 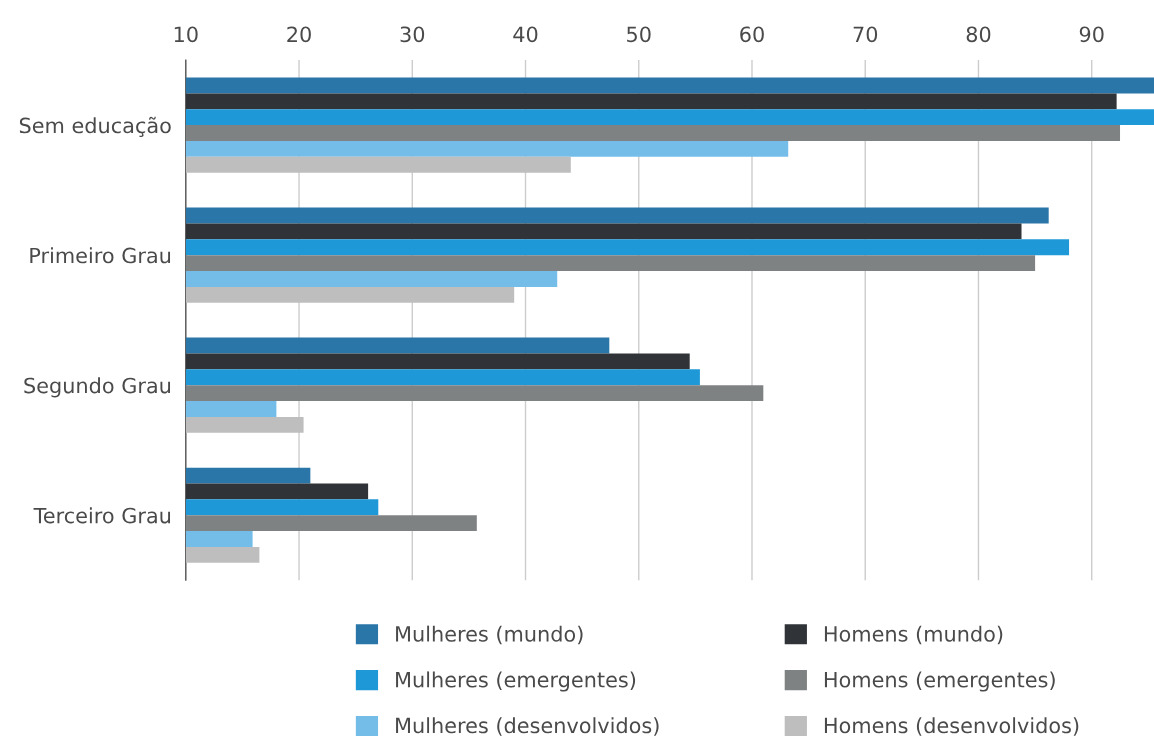 What do you see at coordinates (95, 127) in the screenshot?
I see `y-tick-label: Sem educação` at bounding box center [95, 127].